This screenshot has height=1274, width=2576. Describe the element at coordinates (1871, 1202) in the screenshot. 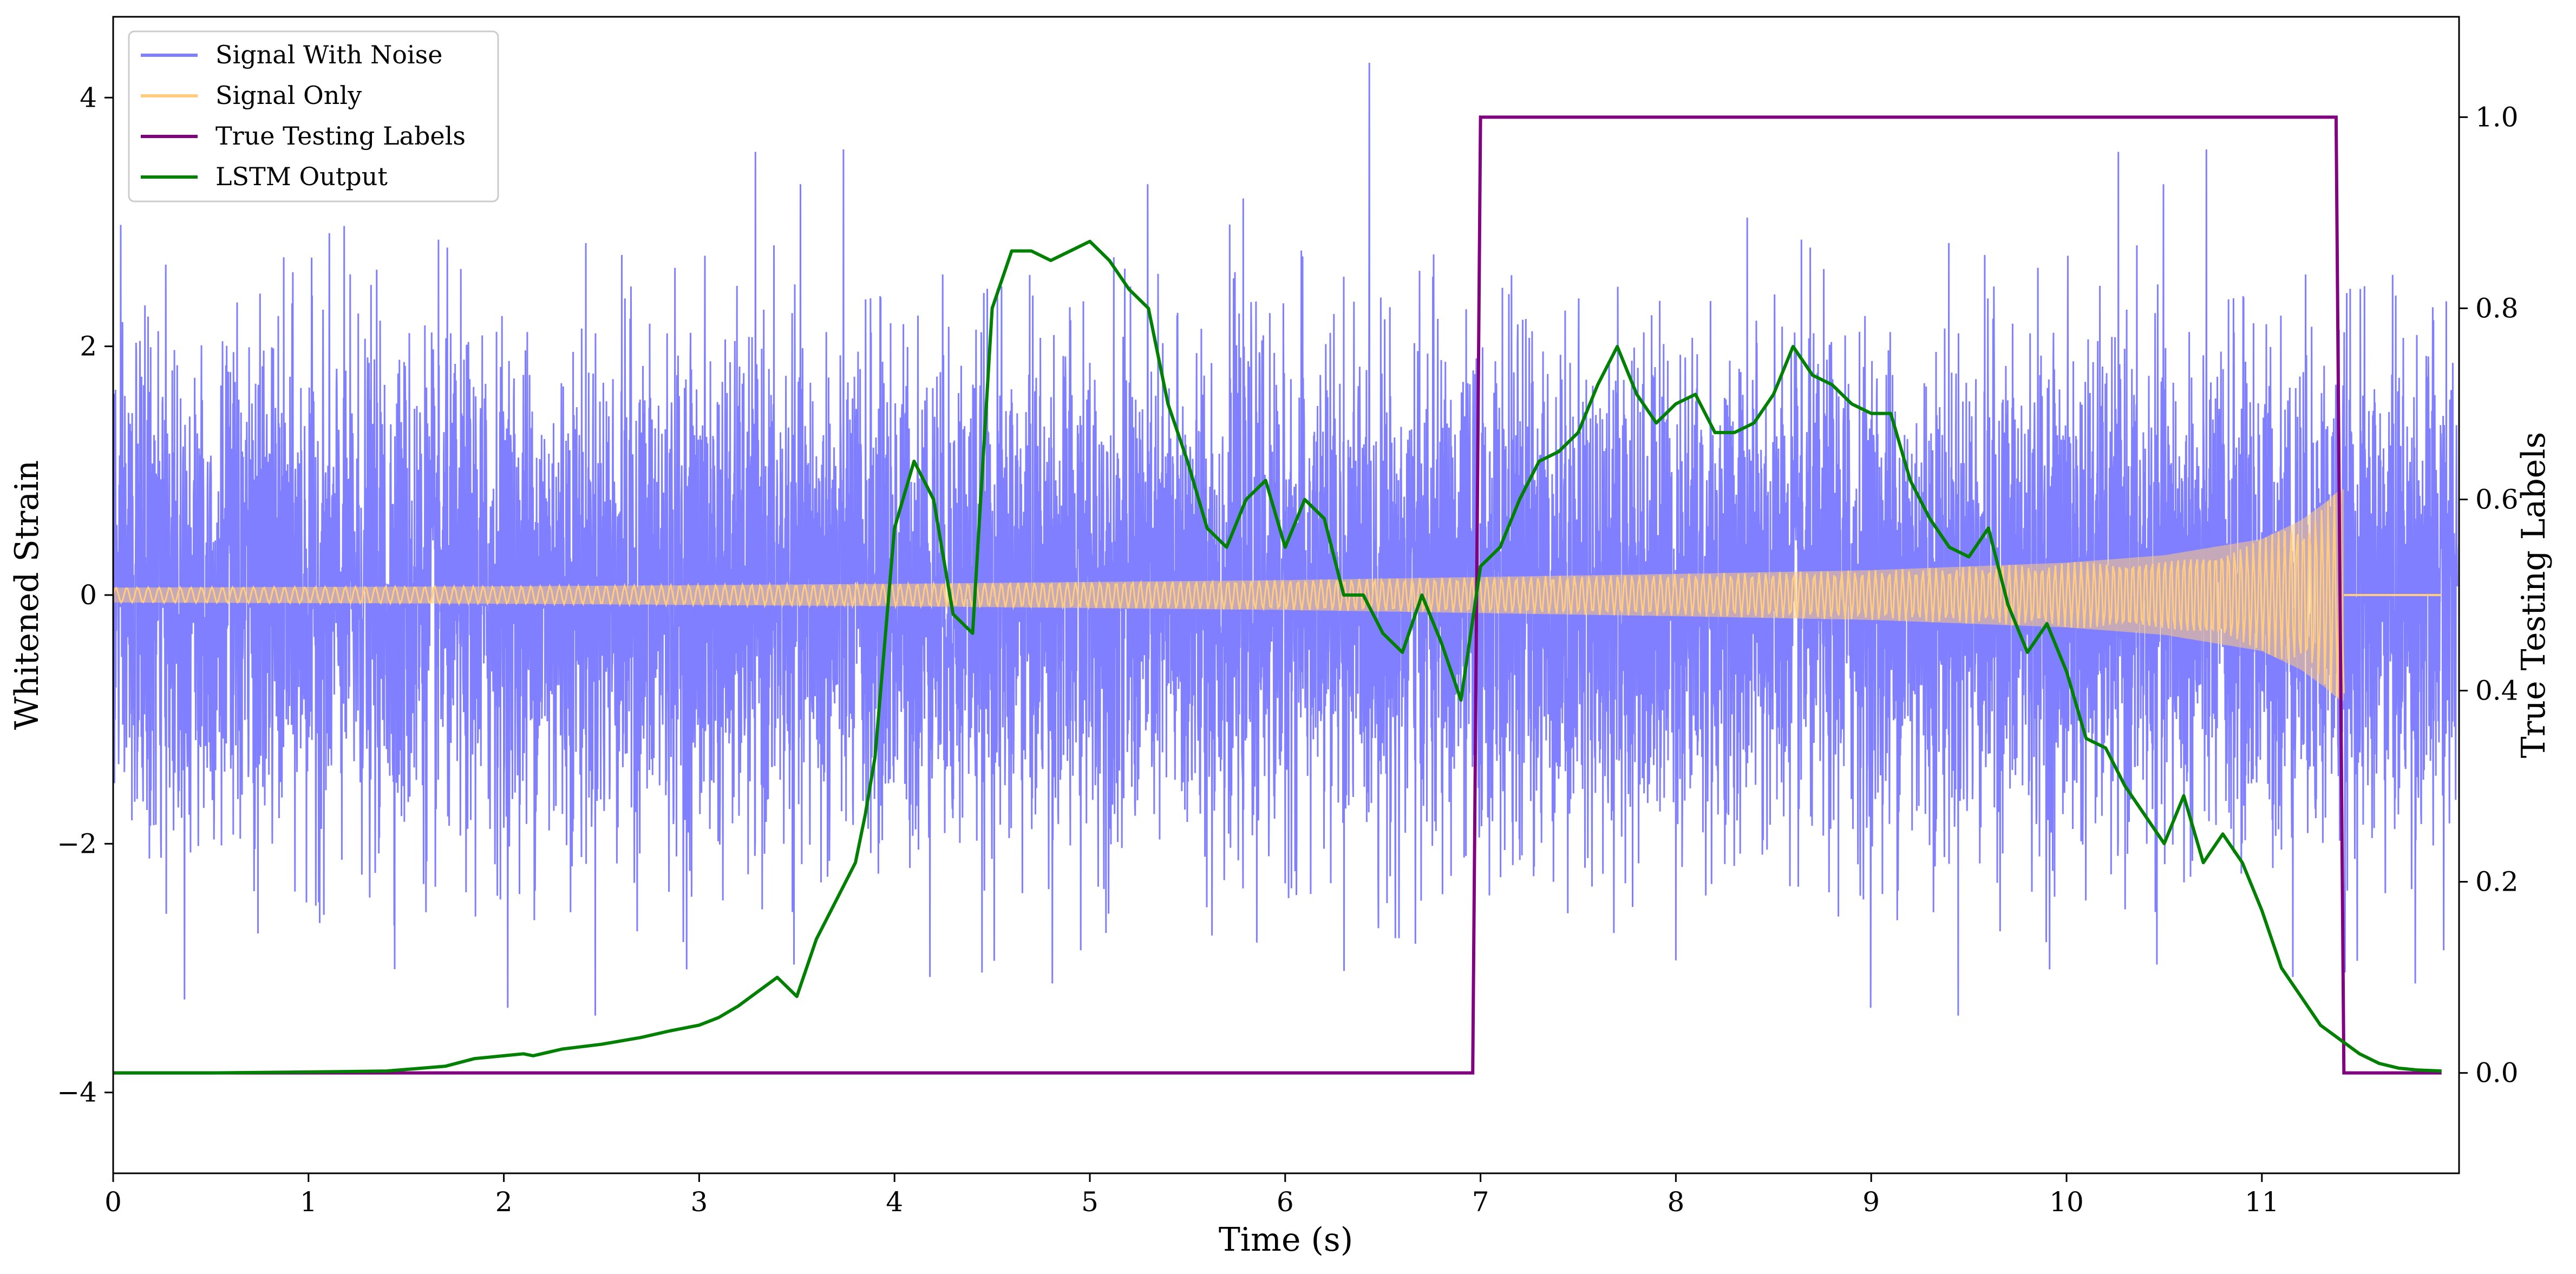

I see `x-tick-label: 9` at that location.